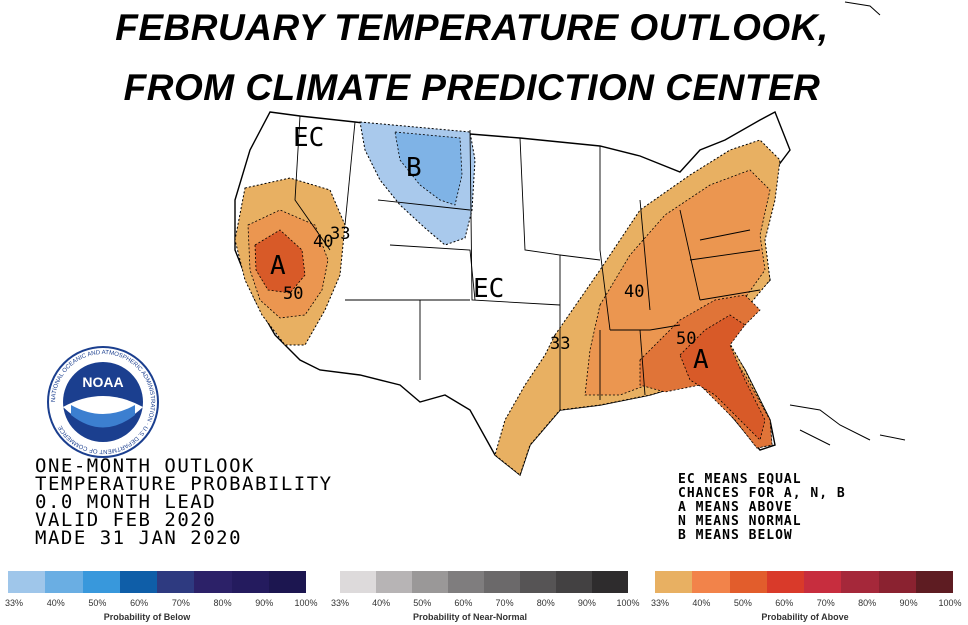 The image size is (968, 625). Describe the element at coordinates (472, 87) in the screenshot. I see `headline-line-2: FROM CLIMATE PREDICTION CENTER` at that location.